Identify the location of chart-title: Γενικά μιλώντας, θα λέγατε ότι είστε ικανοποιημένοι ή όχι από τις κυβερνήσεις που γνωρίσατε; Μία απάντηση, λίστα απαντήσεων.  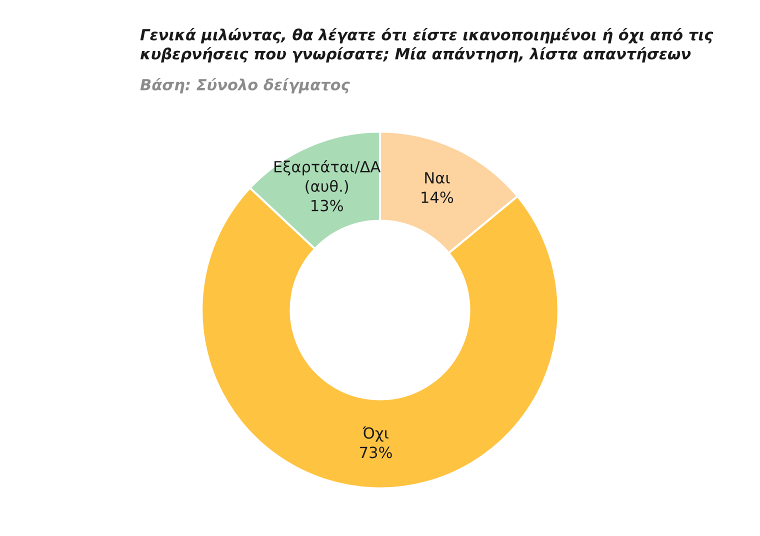
(427, 45).